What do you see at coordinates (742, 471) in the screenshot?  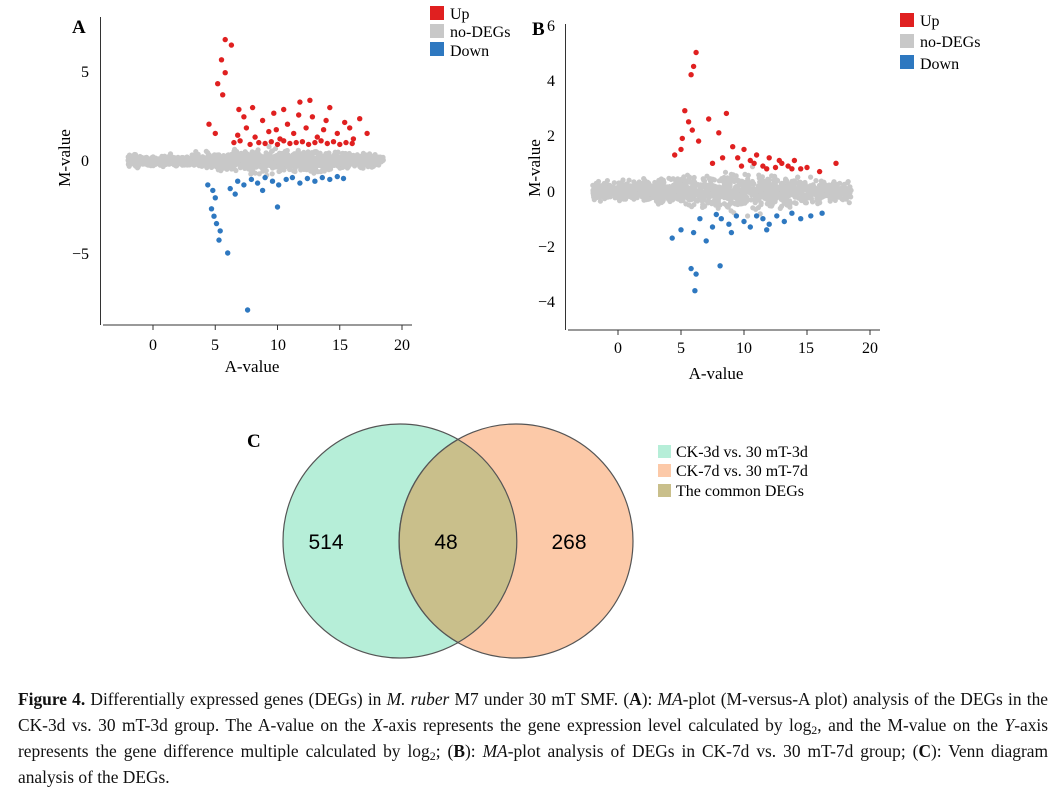 I see `legend-set-b-label: CK-7d vs. 30 mT-7d` at bounding box center [742, 471].